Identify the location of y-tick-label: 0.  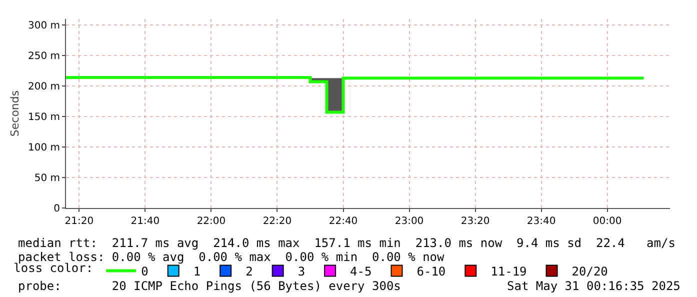
(57, 209).